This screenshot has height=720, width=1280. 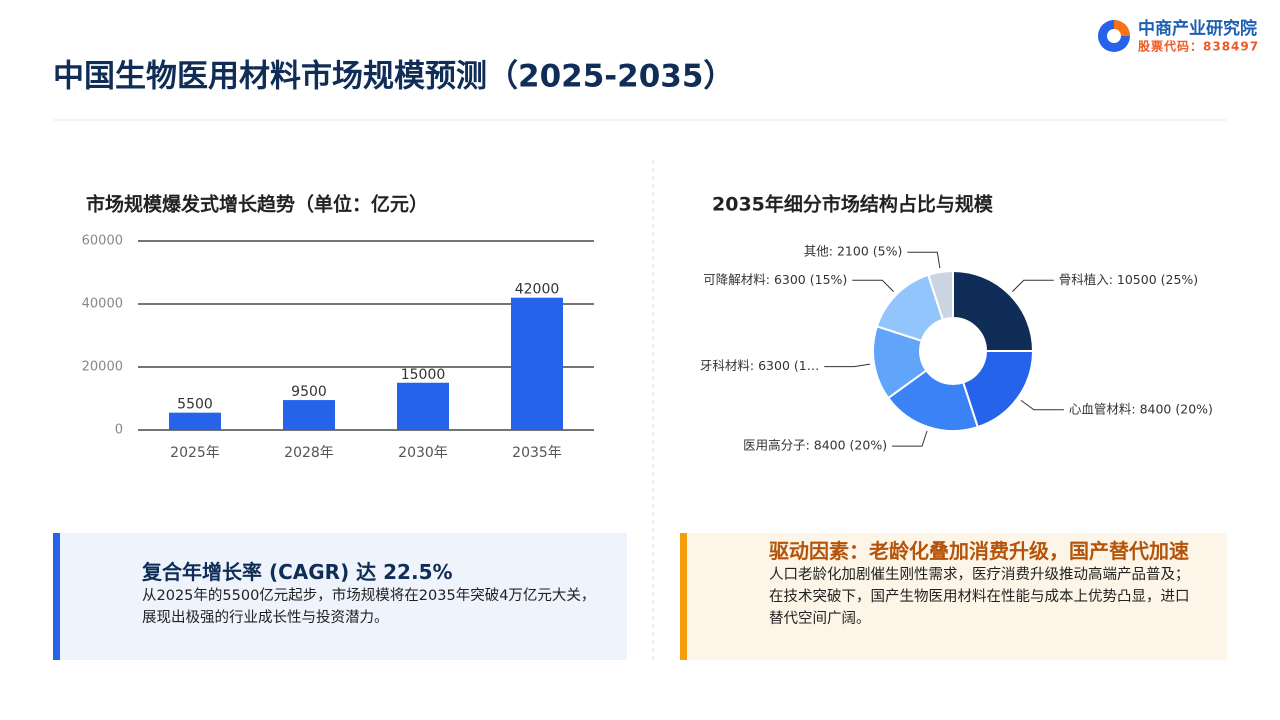 What do you see at coordinates (195, 453) in the screenshot?
I see `x-tick-label: 2025年` at bounding box center [195, 453].